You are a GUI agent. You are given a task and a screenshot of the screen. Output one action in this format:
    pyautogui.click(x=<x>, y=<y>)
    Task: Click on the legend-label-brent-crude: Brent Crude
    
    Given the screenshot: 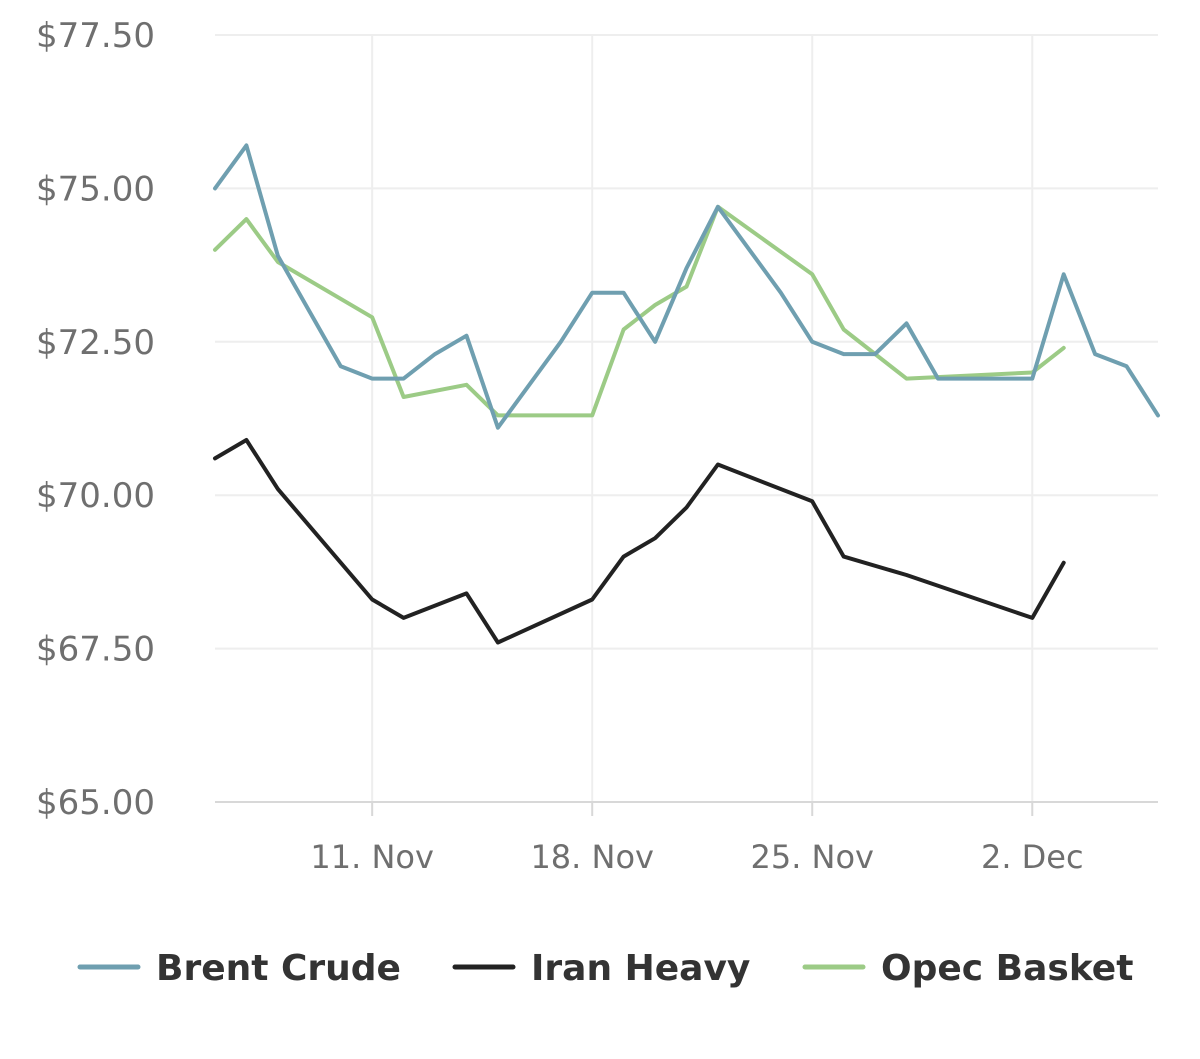 What is the action you would take?
    pyautogui.click(x=278, y=968)
    